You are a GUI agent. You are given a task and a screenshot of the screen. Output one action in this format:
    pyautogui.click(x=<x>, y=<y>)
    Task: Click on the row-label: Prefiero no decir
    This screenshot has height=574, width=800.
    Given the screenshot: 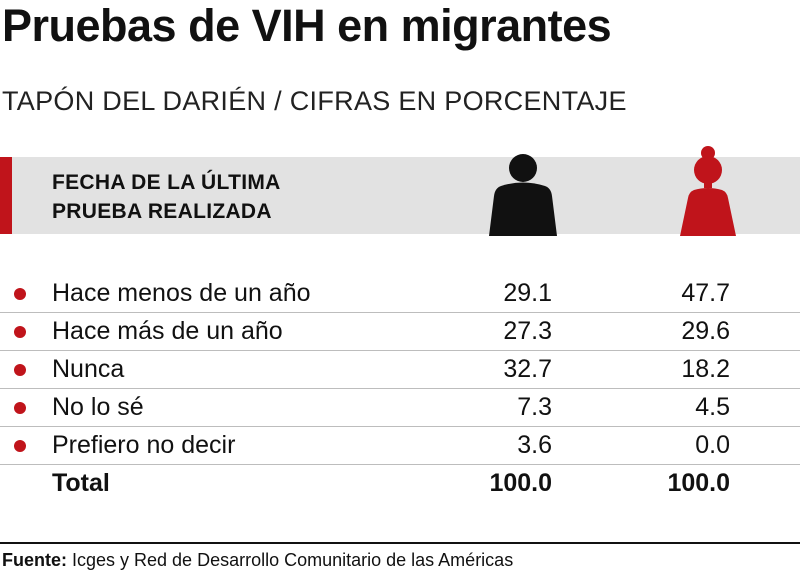 What is the action you would take?
    pyautogui.click(x=144, y=445)
    